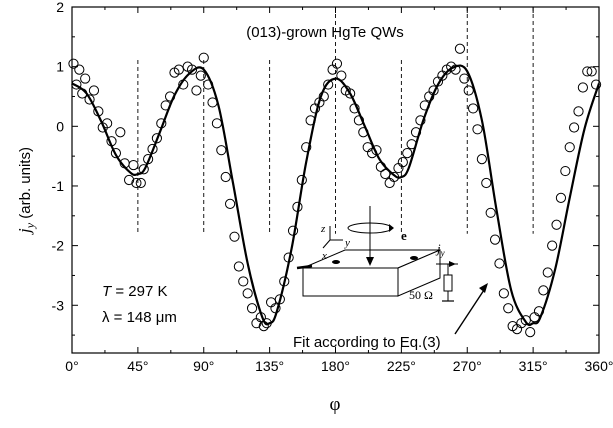 The width and height of the screenshot is (613, 428). I want to click on y-tick-label: 2, so click(60, 7).